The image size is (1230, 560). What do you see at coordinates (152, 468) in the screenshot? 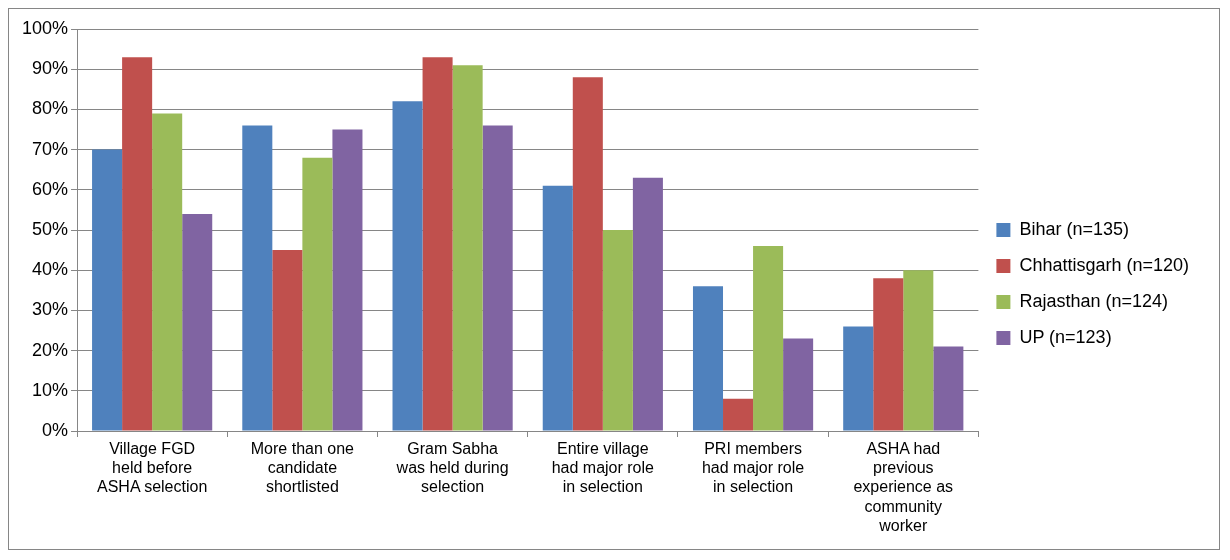
I see `x-tick-label: Village FGD held before ASHA selection` at bounding box center [152, 468].